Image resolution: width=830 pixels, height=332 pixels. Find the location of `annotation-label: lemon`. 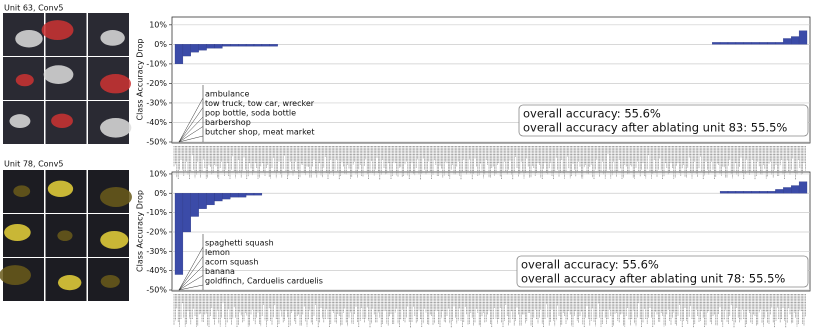

annotation-label: lemon is located at coordinates (217, 252).